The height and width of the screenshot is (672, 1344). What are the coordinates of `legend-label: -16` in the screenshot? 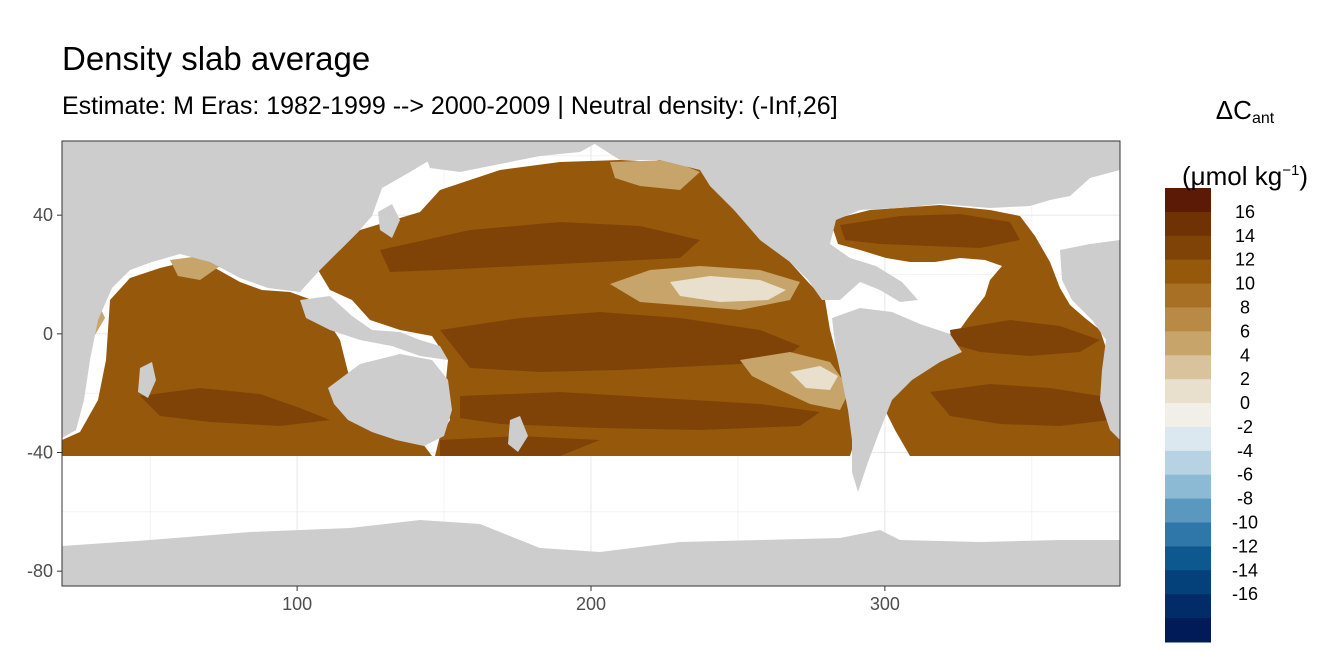 It's located at (1245, 594).